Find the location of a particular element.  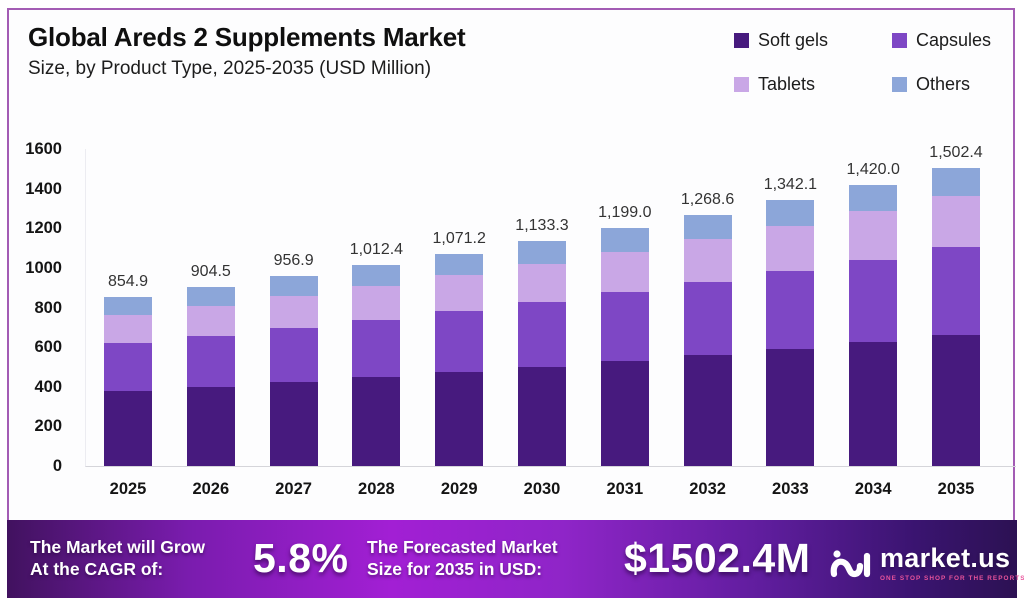

bar-segment-tablets-2030 is located at coordinates (542, 283).